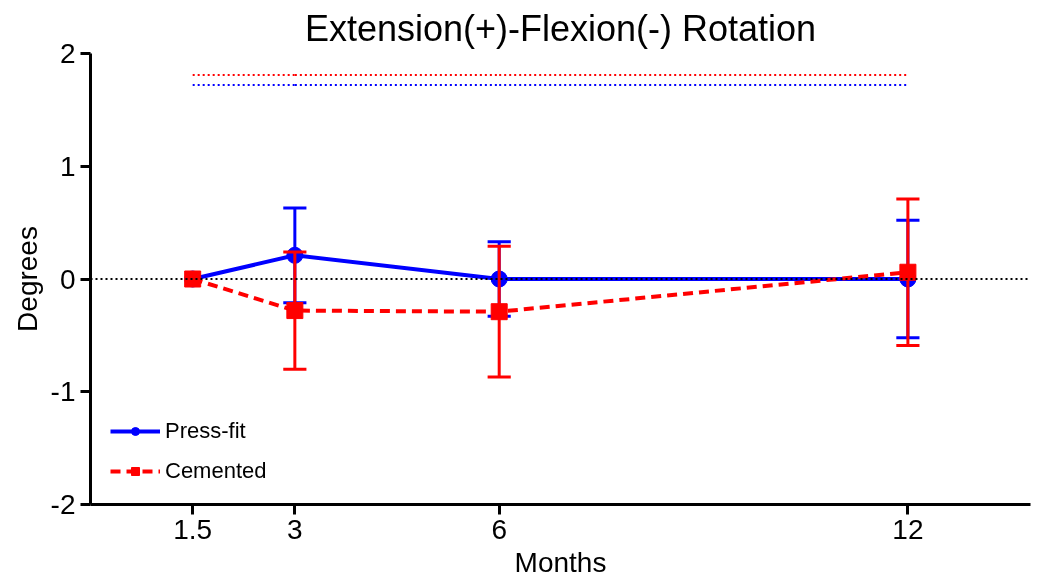 The height and width of the screenshot is (584, 1052). I want to click on chart-title: Extension(+)-Flexion(-) Rotation, so click(560, 28).